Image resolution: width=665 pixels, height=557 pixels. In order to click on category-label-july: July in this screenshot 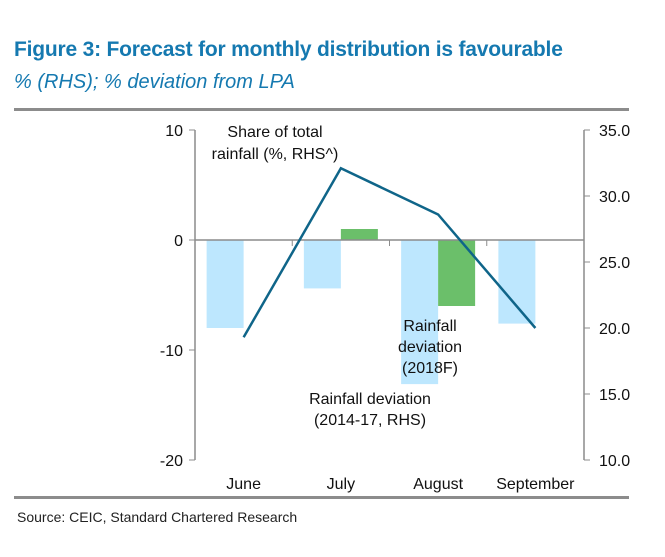, I will do `click(341, 484)`.